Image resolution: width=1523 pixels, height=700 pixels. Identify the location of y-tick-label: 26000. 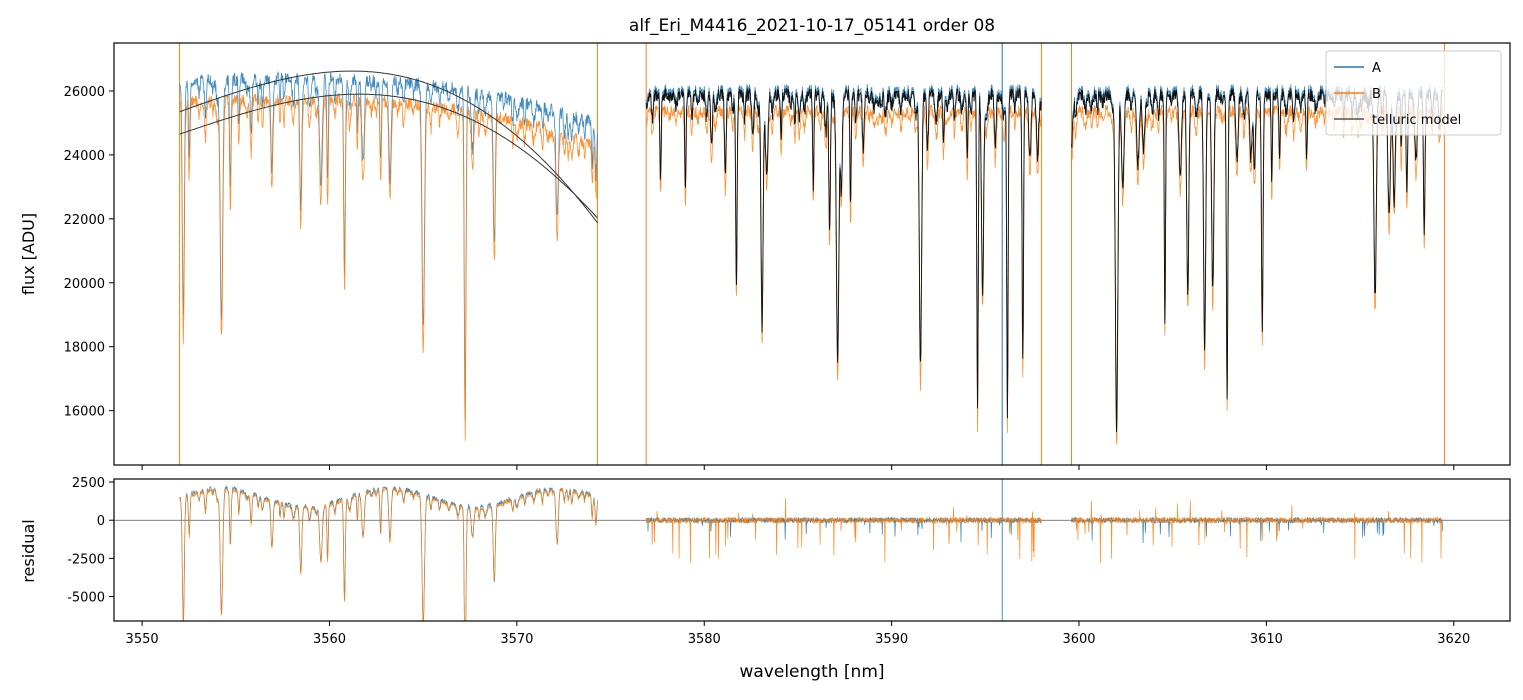
(84, 92).